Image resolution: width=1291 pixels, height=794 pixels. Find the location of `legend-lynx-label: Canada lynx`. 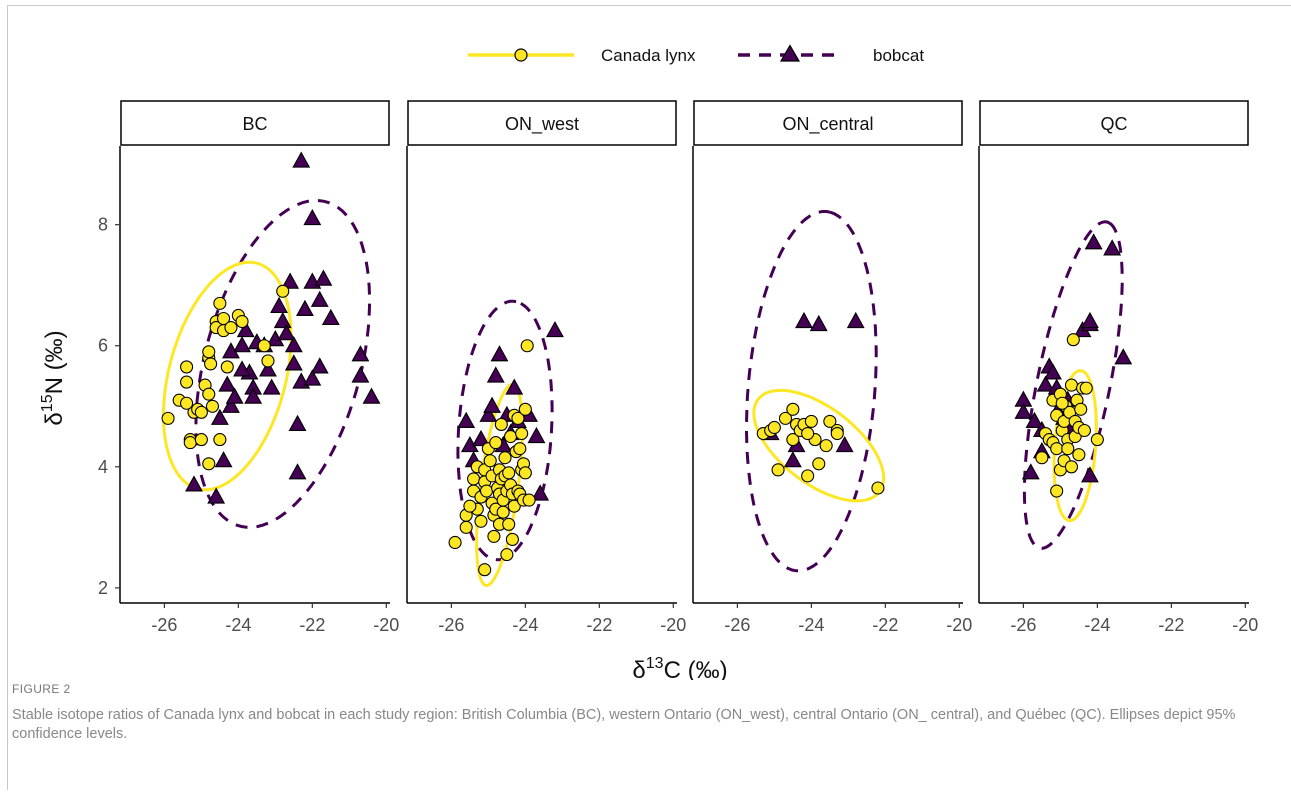

legend-lynx-label: Canada lynx is located at coordinates (648, 55).